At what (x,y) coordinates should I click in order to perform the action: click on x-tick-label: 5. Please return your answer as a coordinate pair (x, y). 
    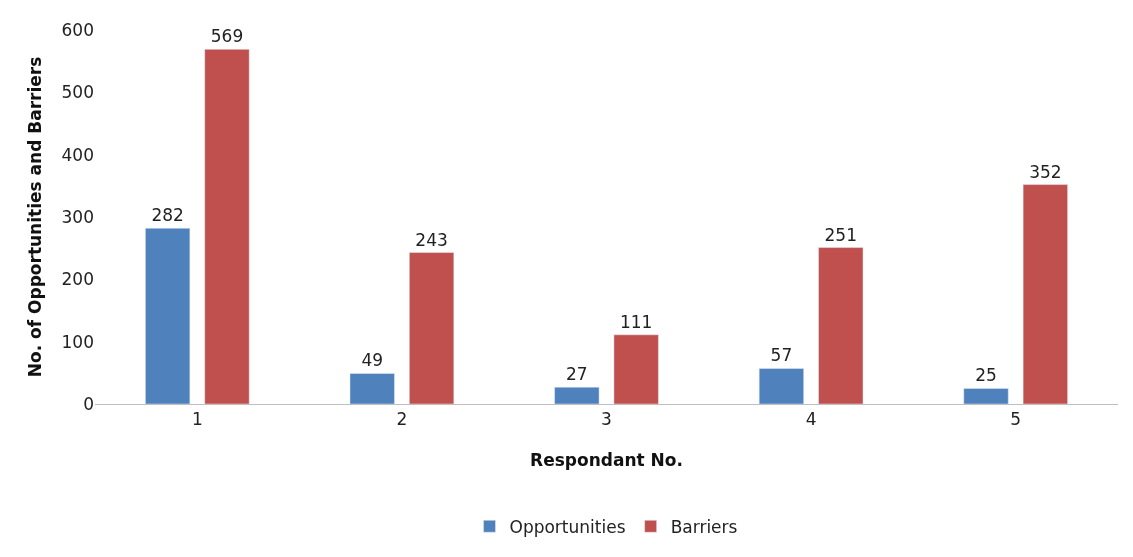
    Looking at the image, I should click on (1016, 419).